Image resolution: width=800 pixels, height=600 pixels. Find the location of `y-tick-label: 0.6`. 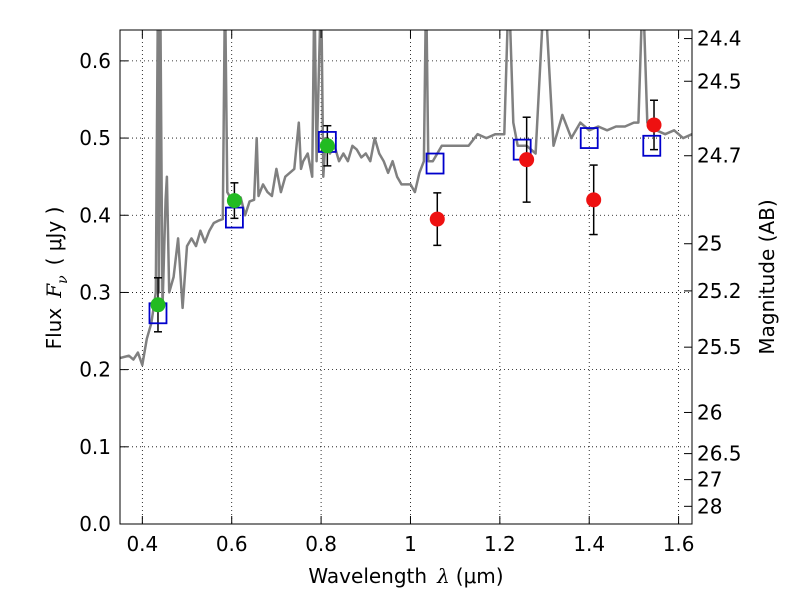

y-tick-label: 0.6 is located at coordinates (95, 61).